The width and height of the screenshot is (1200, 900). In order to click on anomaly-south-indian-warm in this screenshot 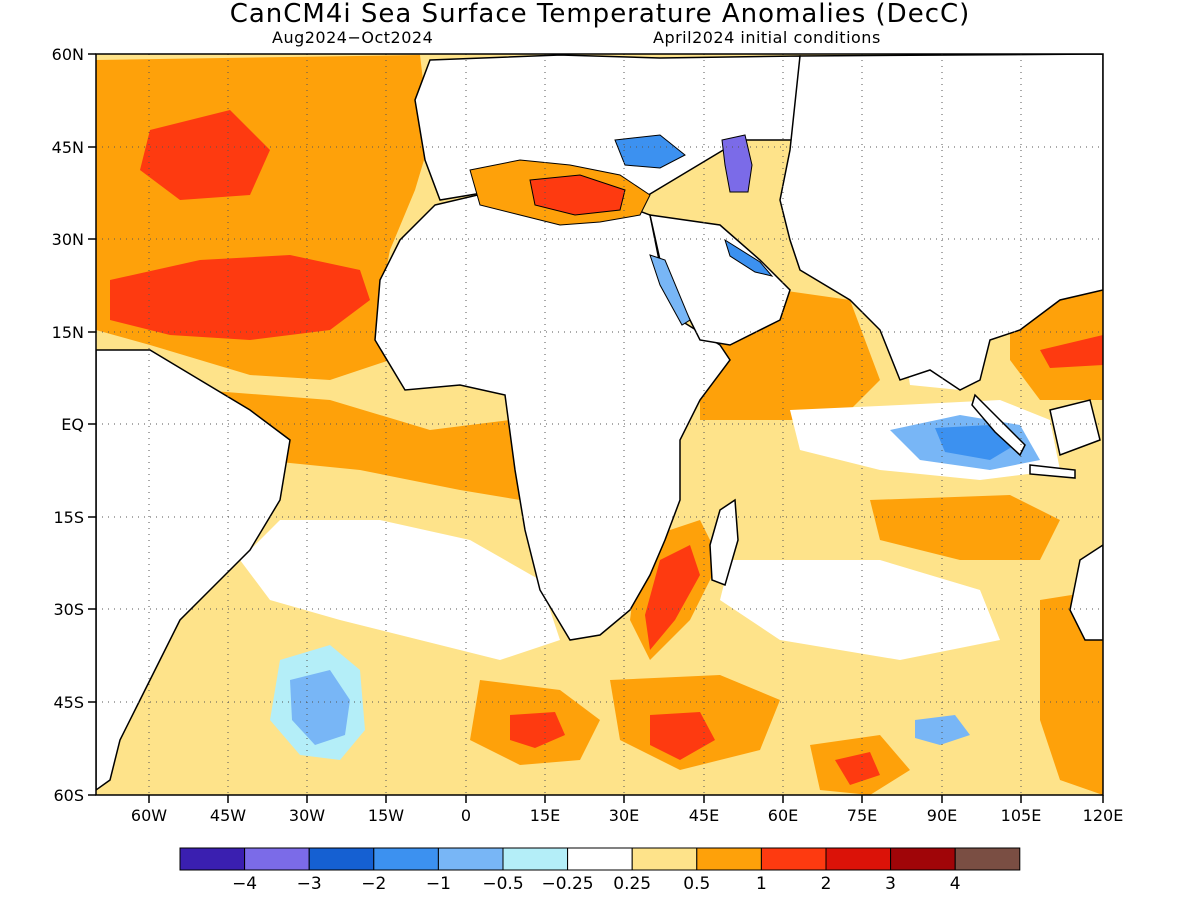, I will do `click(965, 527)`.